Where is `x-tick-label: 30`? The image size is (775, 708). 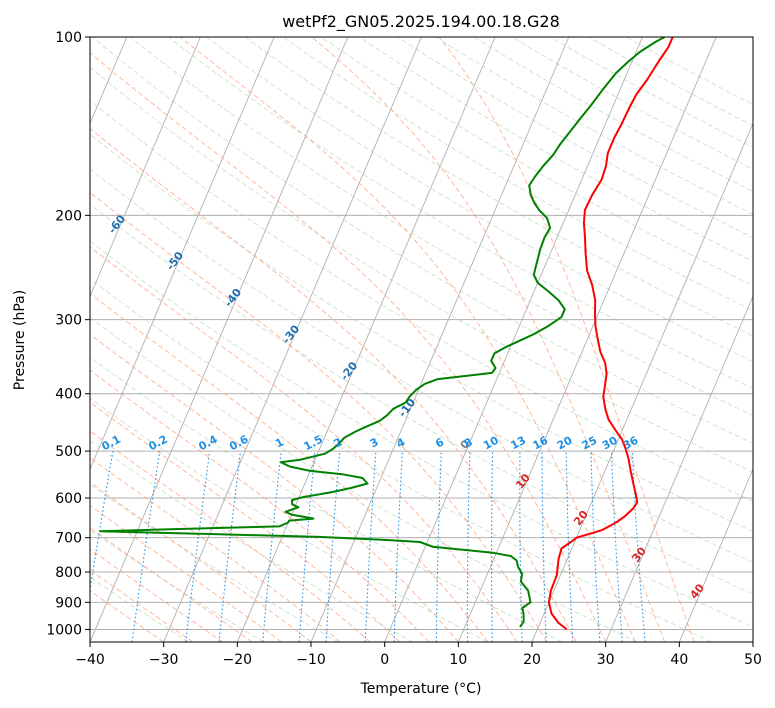 x-tick-label: 30 is located at coordinates (606, 660).